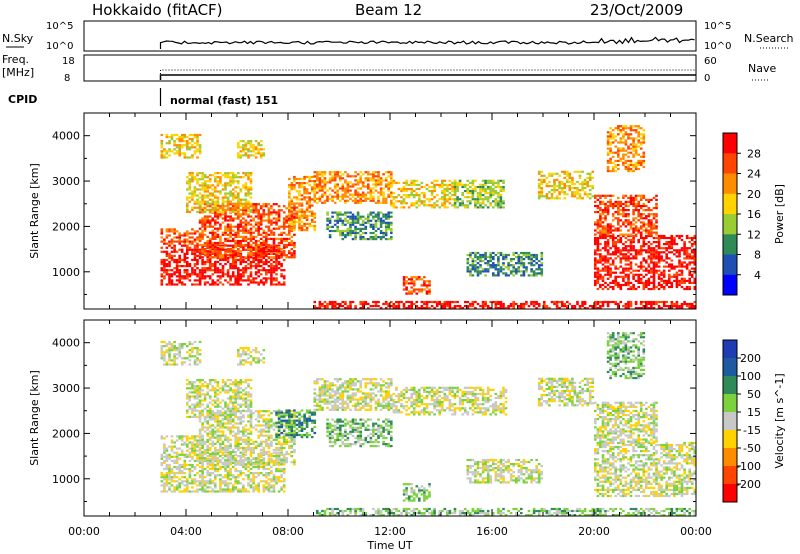 The width and height of the screenshot is (800, 554). I want to click on velocity-y-tick-label: 3000, so click(66, 388).